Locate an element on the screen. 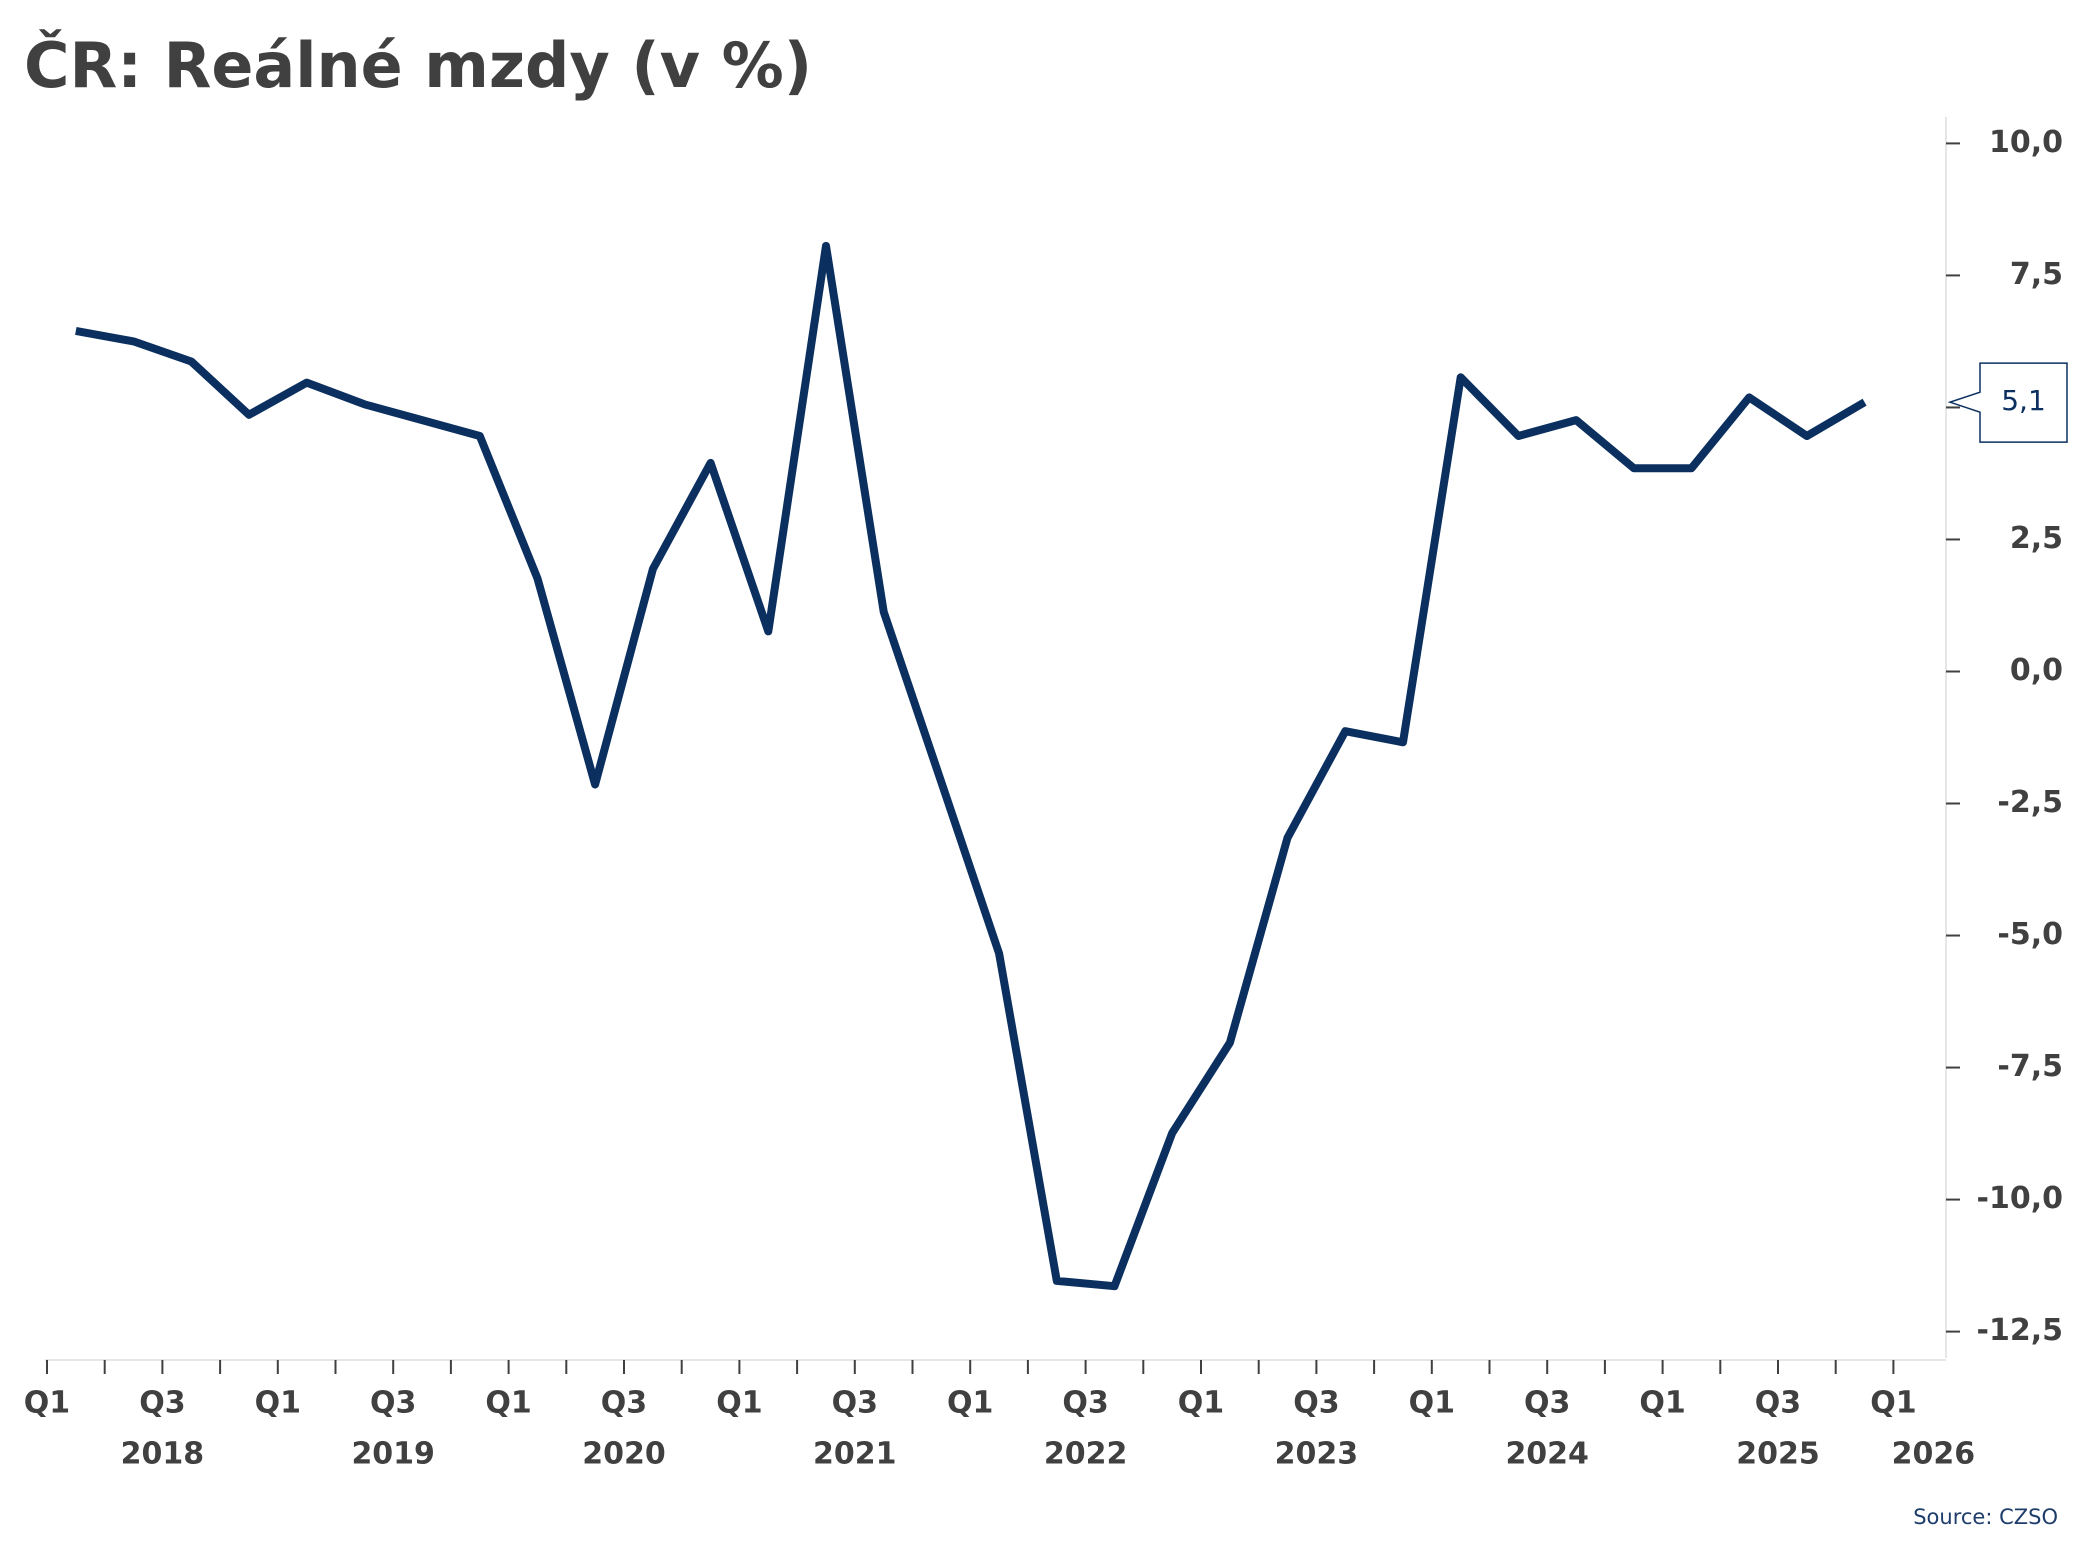  y-tick-label: 7,5 is located at coordinates (2036, 274).